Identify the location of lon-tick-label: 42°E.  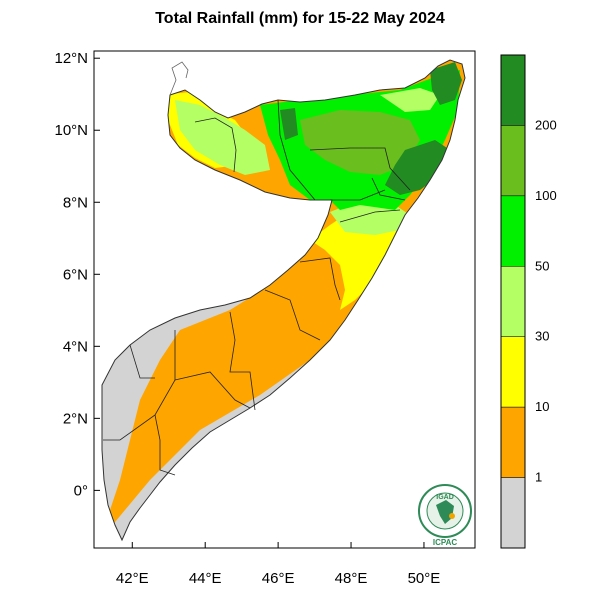
(132, 578).